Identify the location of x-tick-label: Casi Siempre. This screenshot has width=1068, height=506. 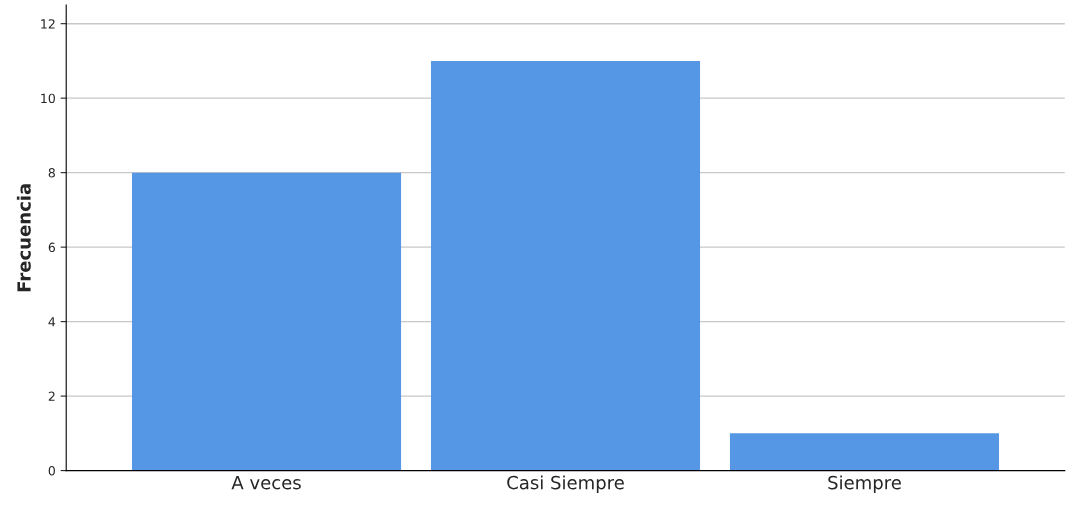
(565, 484).